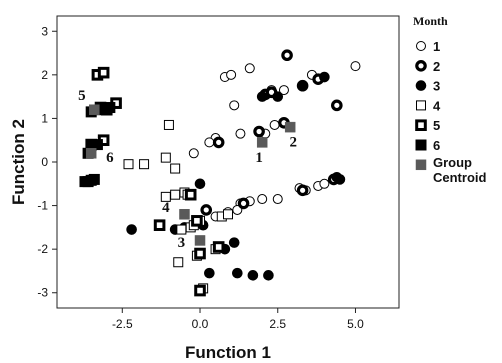  Describe the element at coordinates (200, 324) in the screenshot. I see `x-tick-label: 0.0` at that location.